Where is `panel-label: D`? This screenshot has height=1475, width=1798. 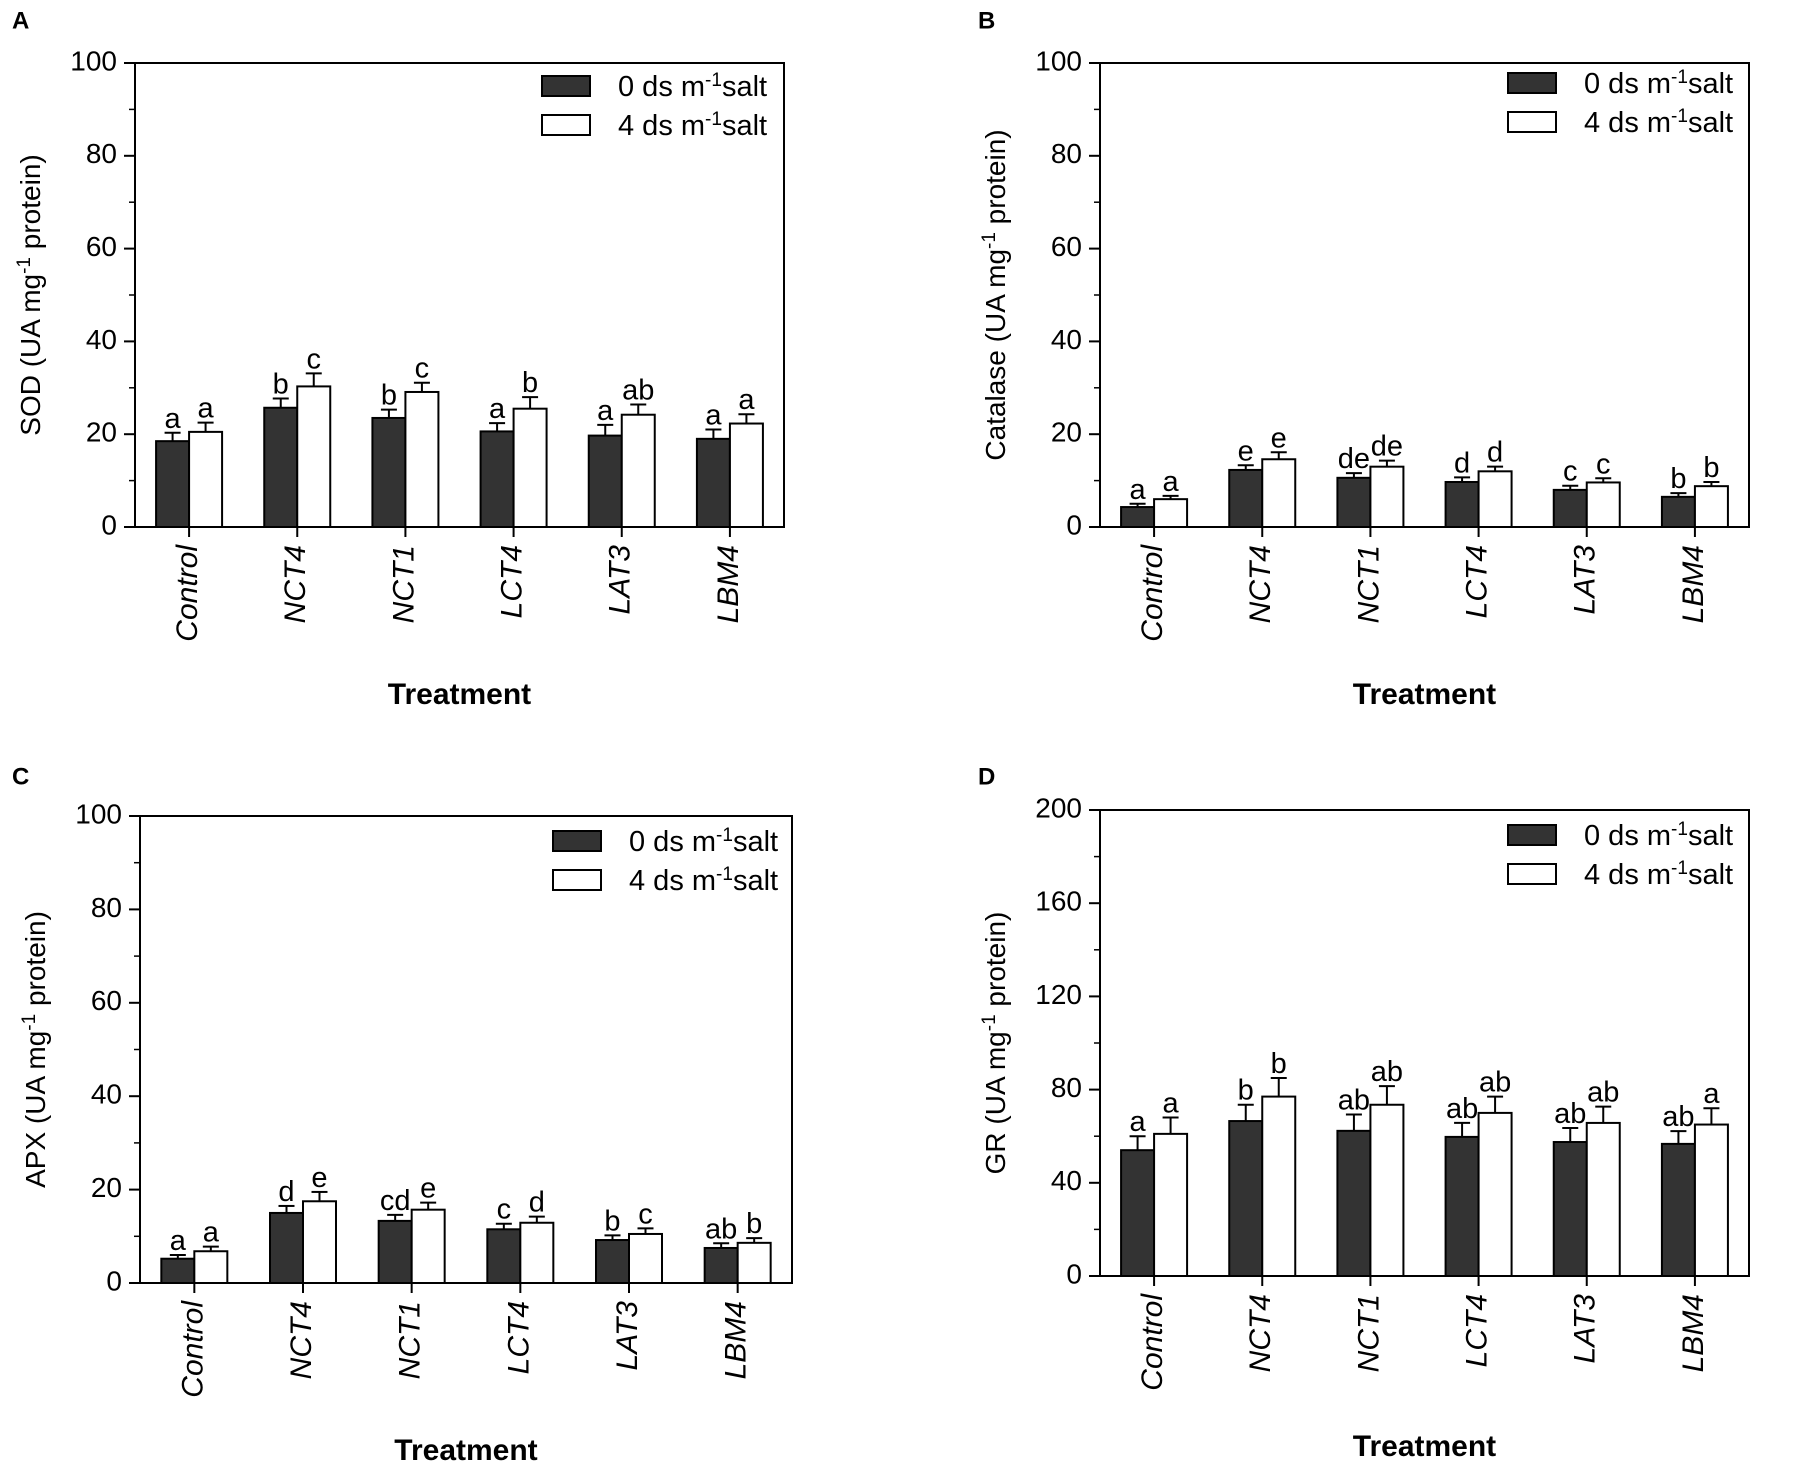
panel-label: D is located at coordinates (986, 776).